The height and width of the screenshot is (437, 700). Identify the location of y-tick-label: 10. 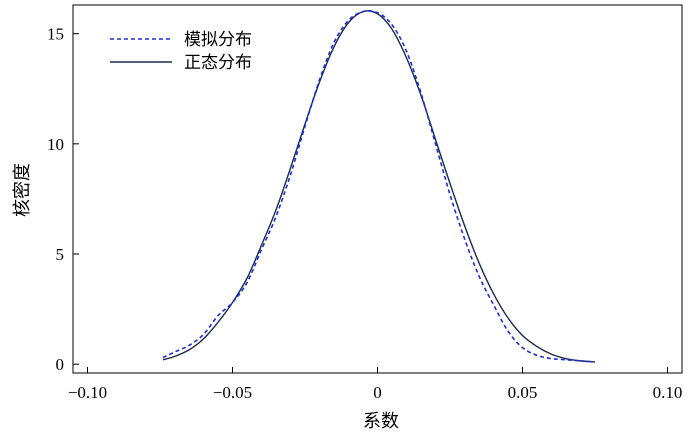
(55, 144).